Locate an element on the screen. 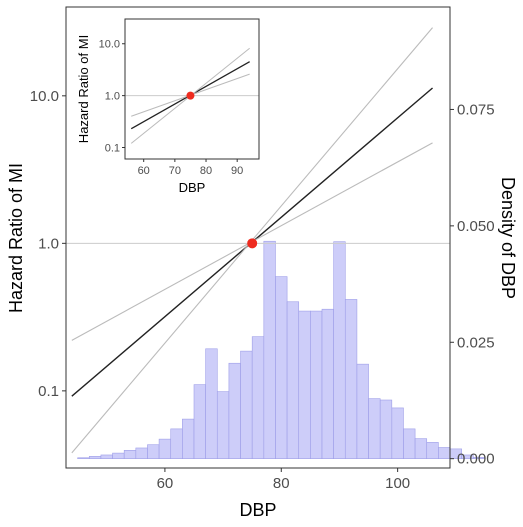  x-tick-label: 60 is located at coordinates (165, 483).